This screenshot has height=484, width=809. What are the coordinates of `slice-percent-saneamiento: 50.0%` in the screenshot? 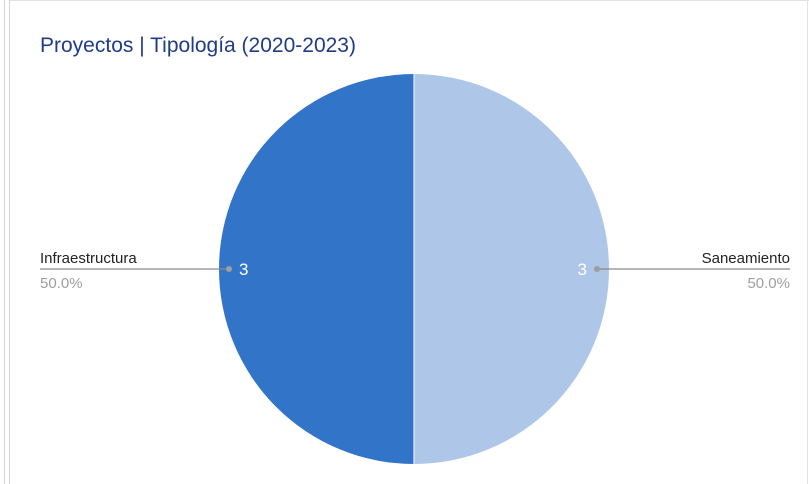 It's located at (768, 283).